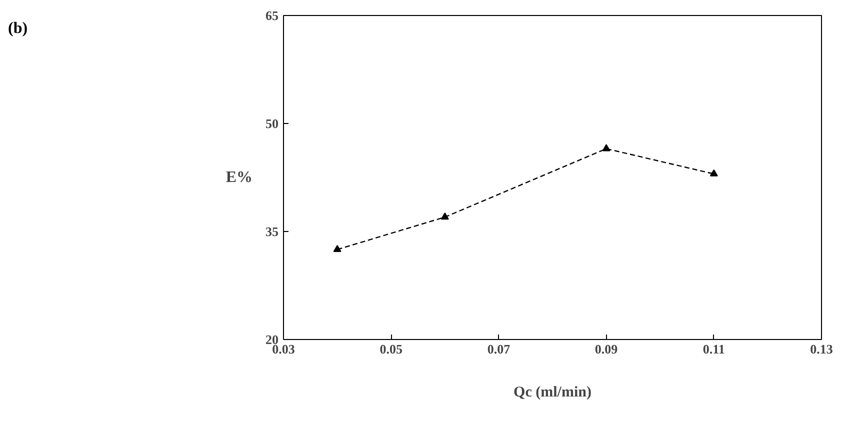 The height and width of the screenshot is (436, 850). I want to click on y-tick-label: 35, so click(272, 231).